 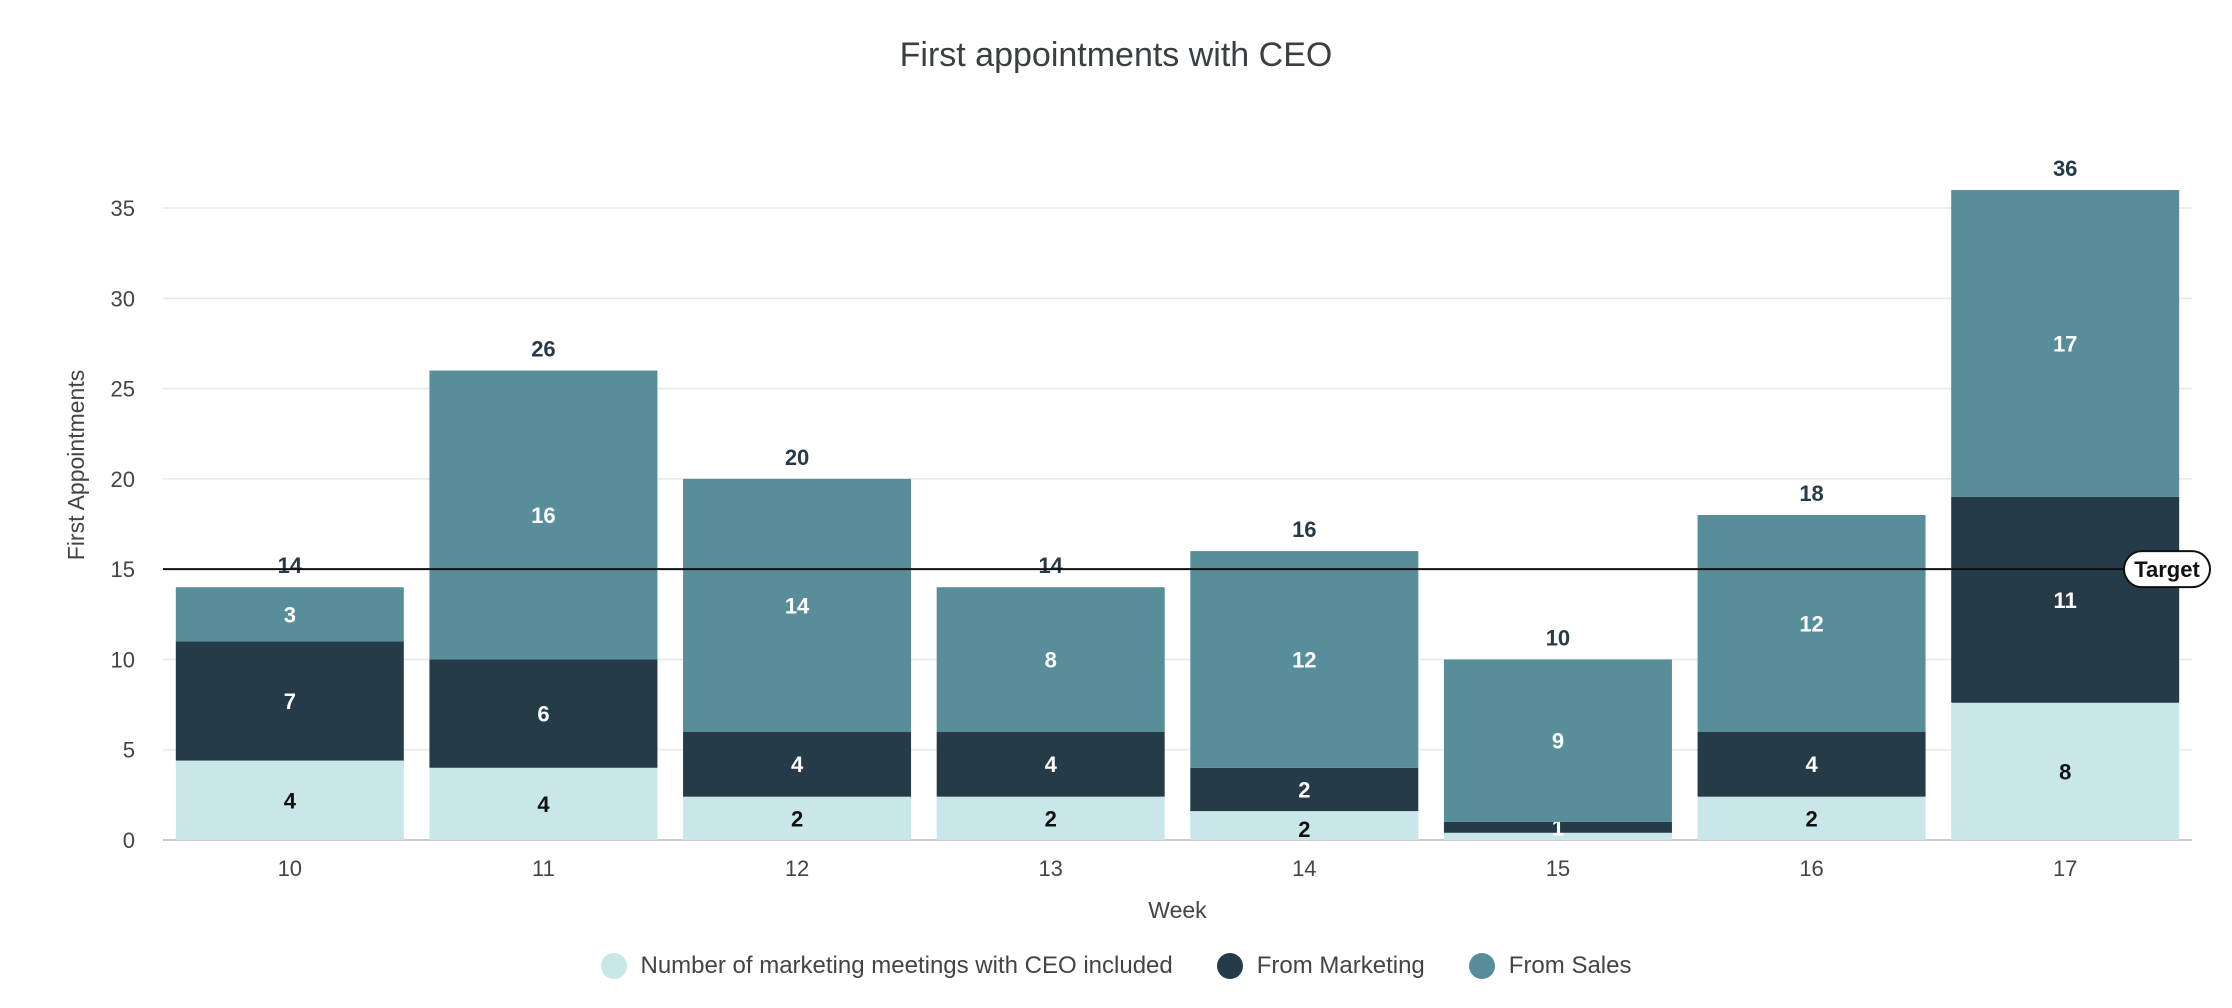 What do you see at coordinates (123, 479) in the screenshot?
I see `y-tick-label: 20` at bounding box center [123, 479].